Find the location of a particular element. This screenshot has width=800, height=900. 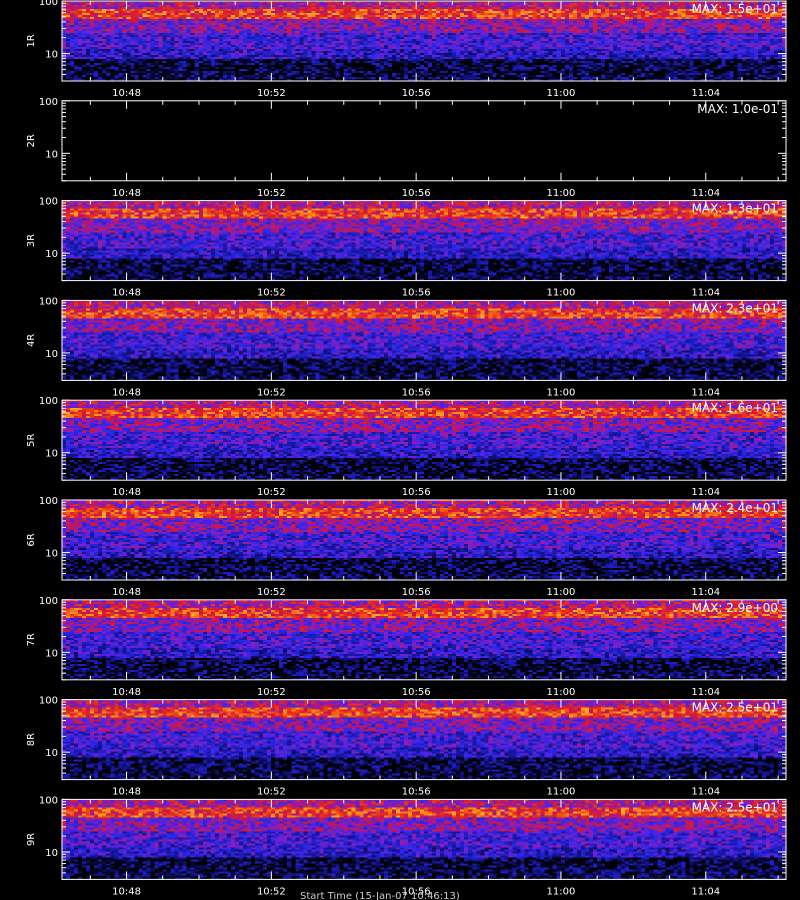

heatmap-image-7R is located at coordinates (424, 639).